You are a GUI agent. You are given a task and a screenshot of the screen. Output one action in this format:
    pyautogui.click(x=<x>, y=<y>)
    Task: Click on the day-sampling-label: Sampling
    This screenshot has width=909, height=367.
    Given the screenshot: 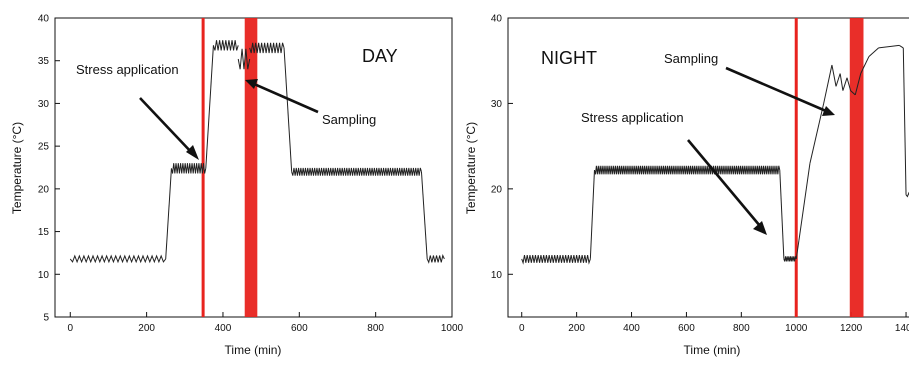 What is the action you would take?
    pyautogui.click(x=349, y=119)
    